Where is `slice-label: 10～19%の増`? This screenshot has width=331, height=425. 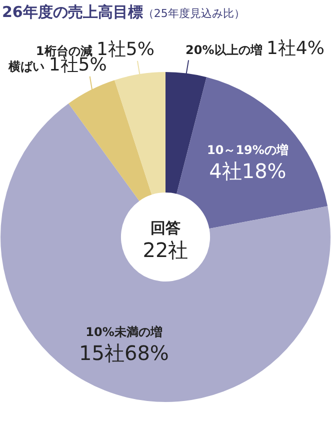
slice-label: 10～19%の増 is located at coordinates (247, 149).